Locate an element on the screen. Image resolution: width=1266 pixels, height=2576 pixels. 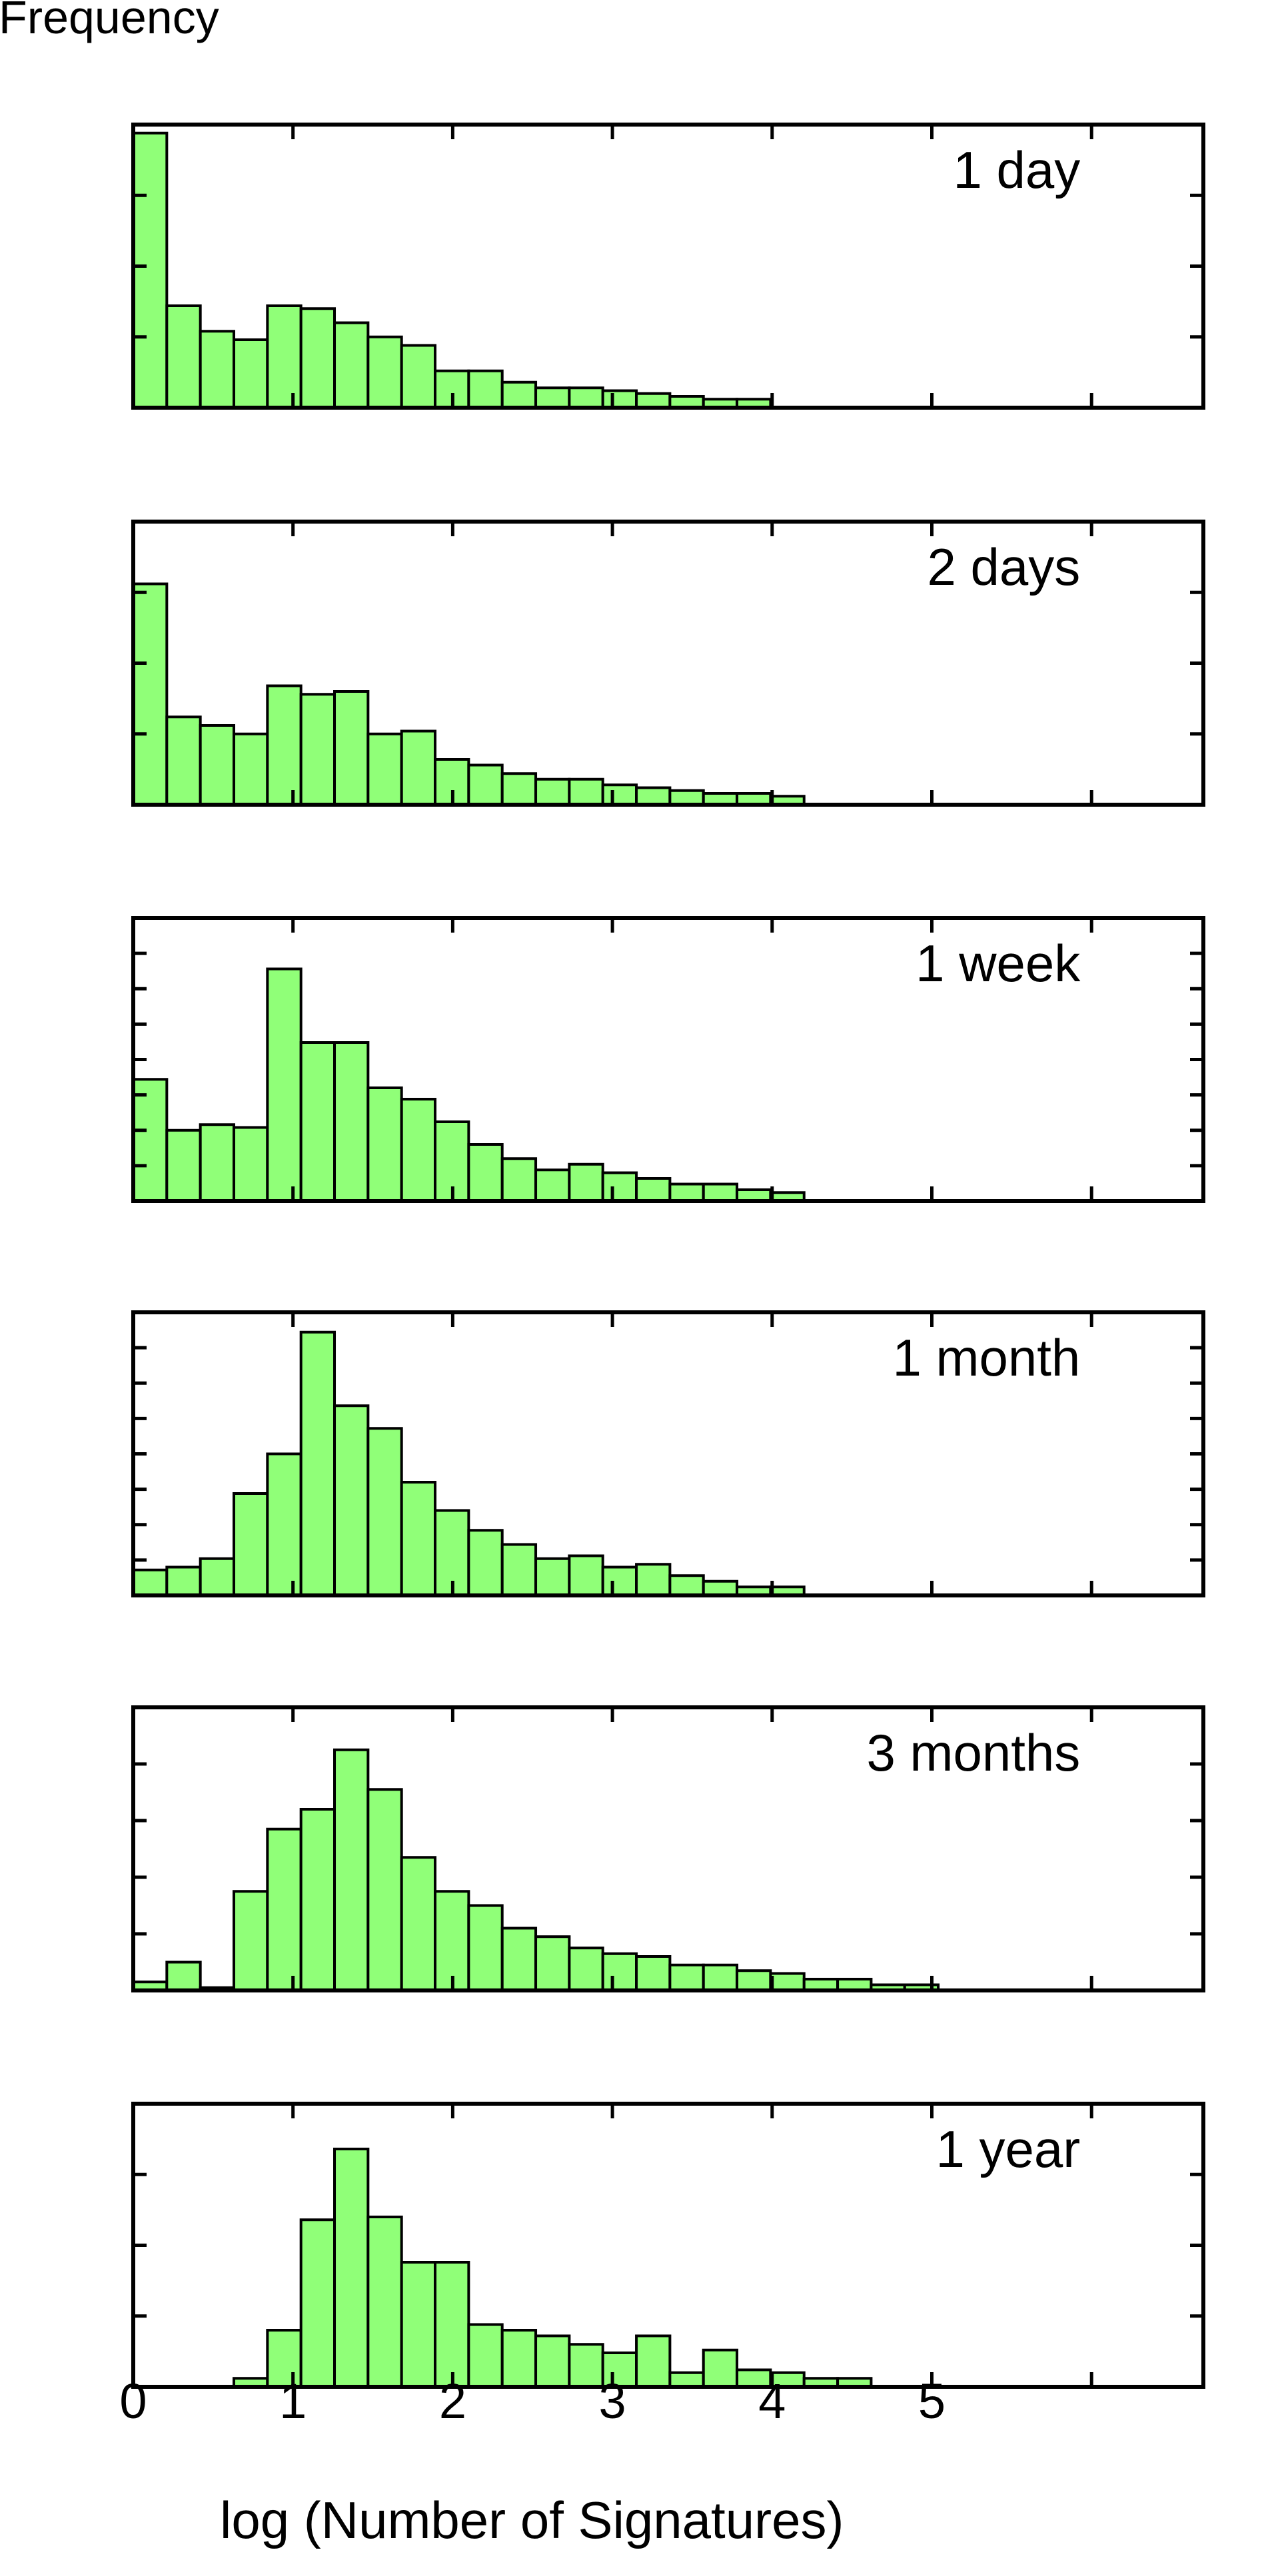
x-tick-label: 3 is located at coordinates (612, 2401).